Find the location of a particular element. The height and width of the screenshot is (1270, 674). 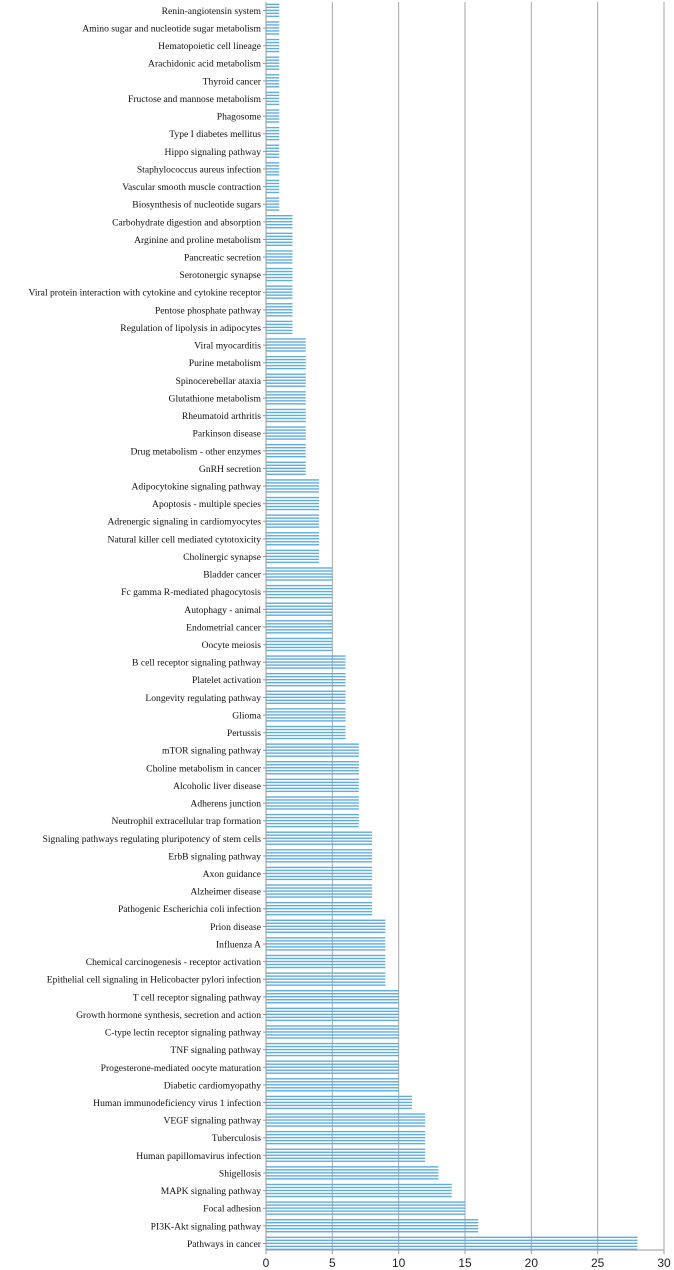

category-label: GnRH secretion is located at coordinates (230, 469).